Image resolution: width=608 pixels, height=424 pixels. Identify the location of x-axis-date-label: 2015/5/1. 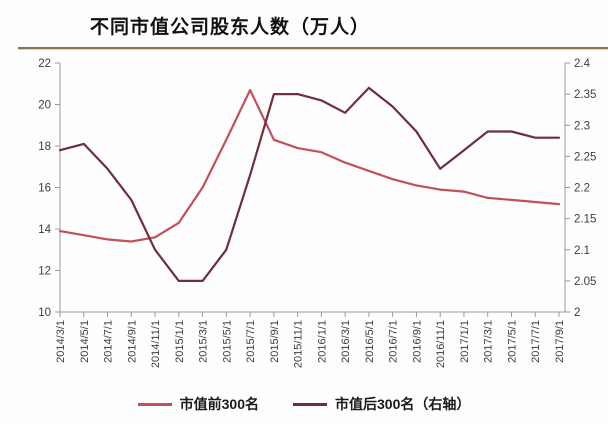
(227, 341).